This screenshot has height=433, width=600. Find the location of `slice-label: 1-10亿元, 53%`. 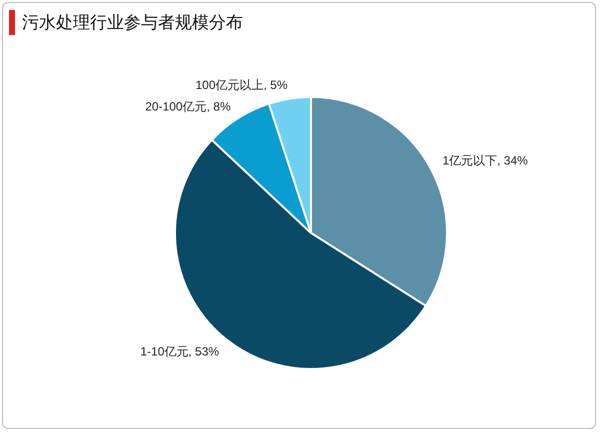

slice-label: 1-10亿元, 53% is located at coordinates (180, 351).